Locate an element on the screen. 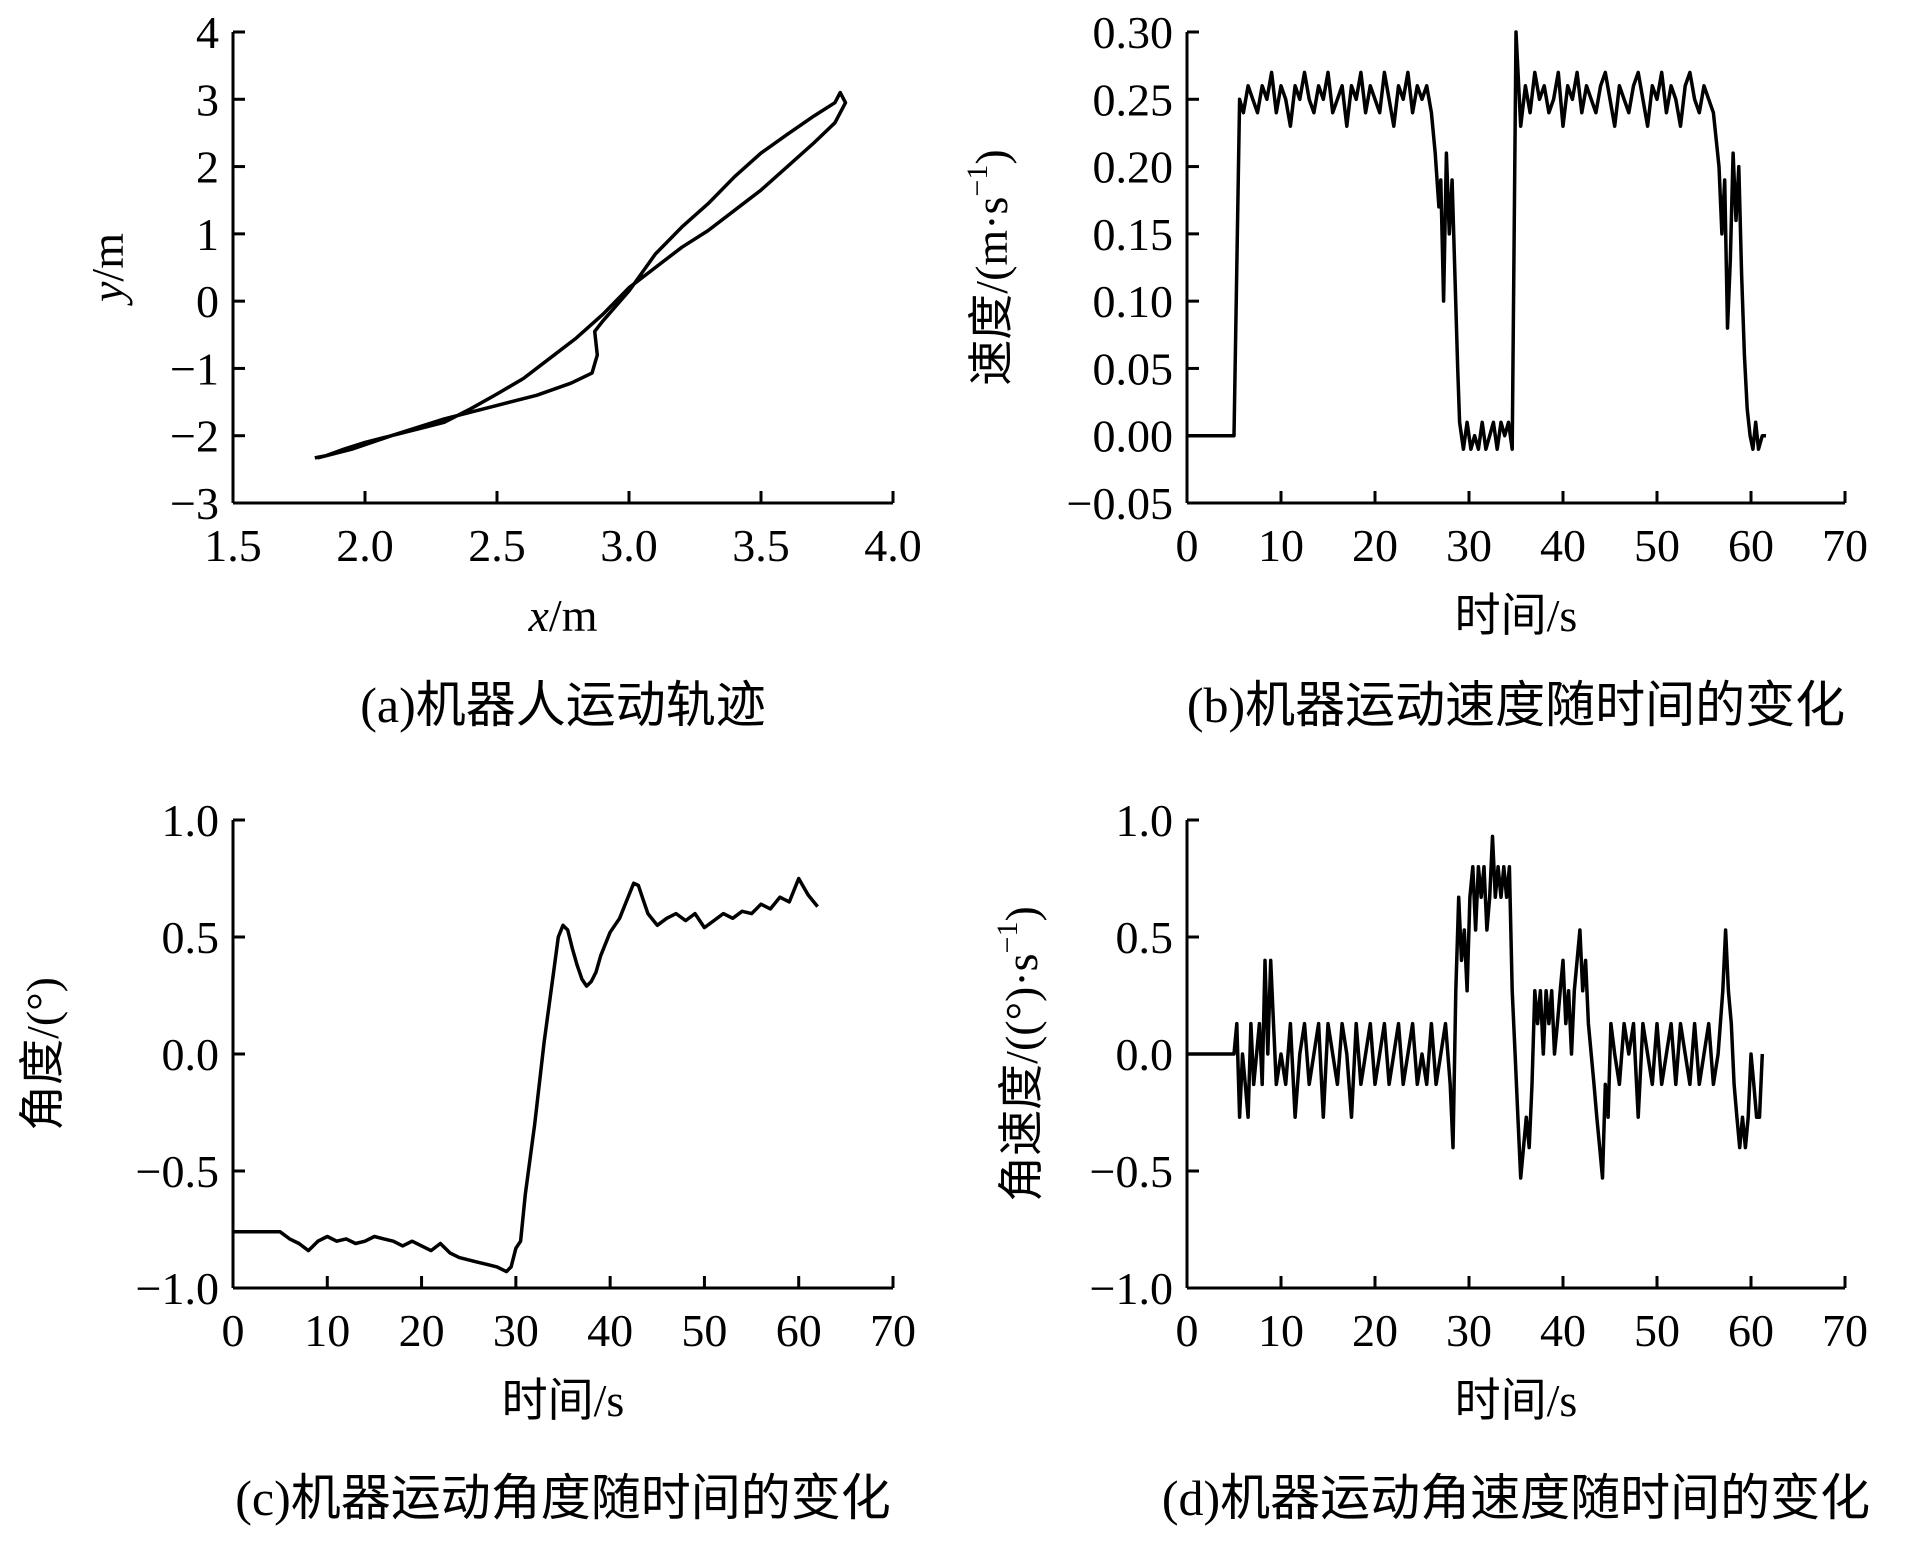 Image resolution: width=1928 pixels, height=1548 pixels. y-tick-label: 0.05 is located at coordinates (1133, 368).